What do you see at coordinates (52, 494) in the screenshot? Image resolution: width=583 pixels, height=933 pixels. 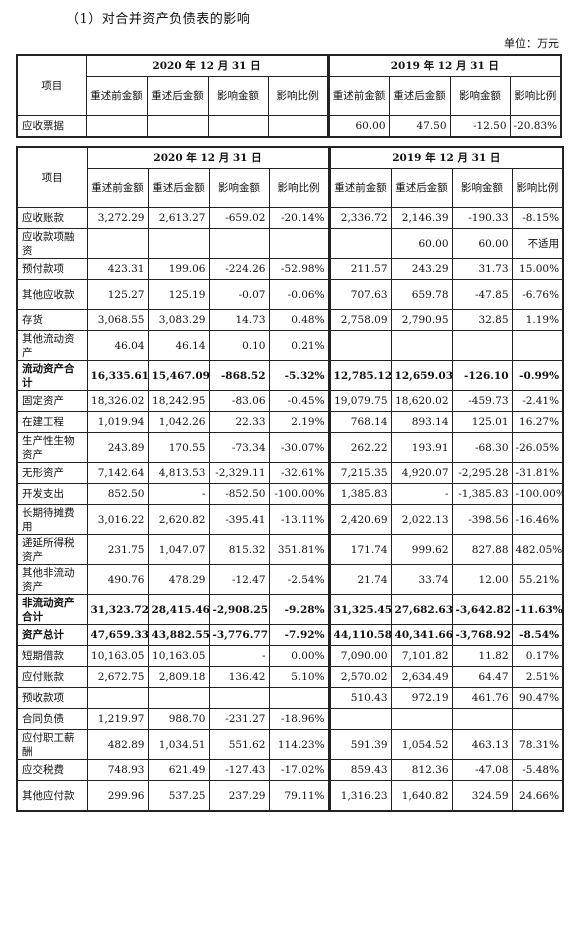 I see `row-label: 开发支出` at bounding box center [52, 494].